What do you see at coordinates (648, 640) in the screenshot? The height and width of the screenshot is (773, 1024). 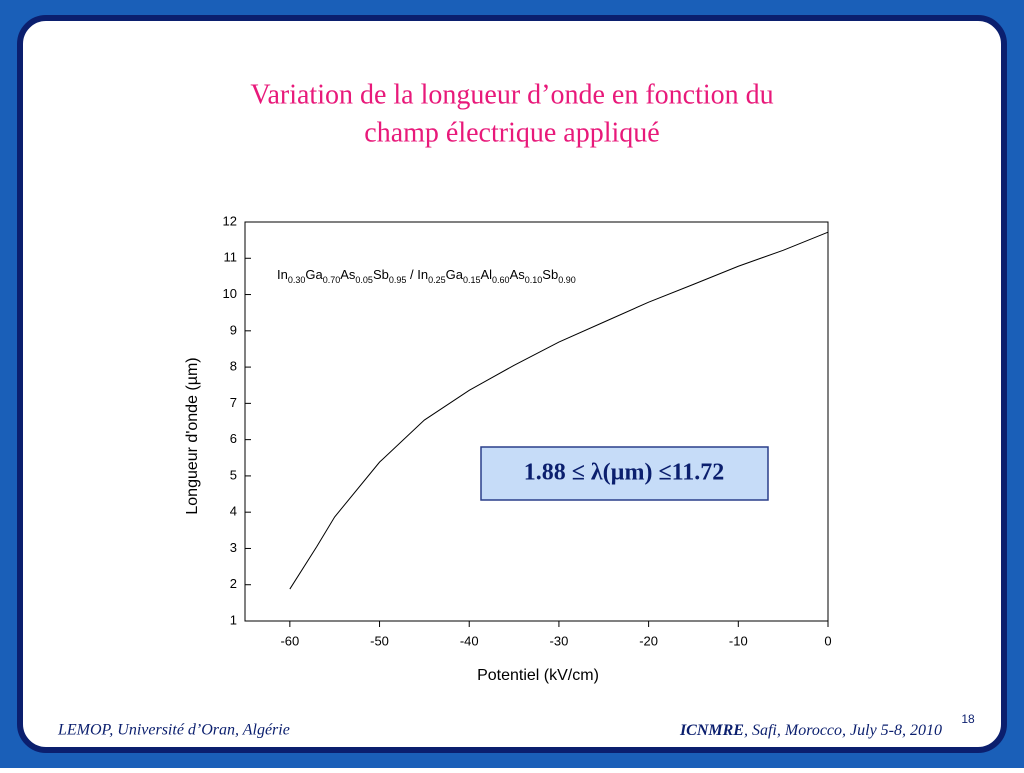 I see `x-tick-label: -20` at bounding box center [648, 640].